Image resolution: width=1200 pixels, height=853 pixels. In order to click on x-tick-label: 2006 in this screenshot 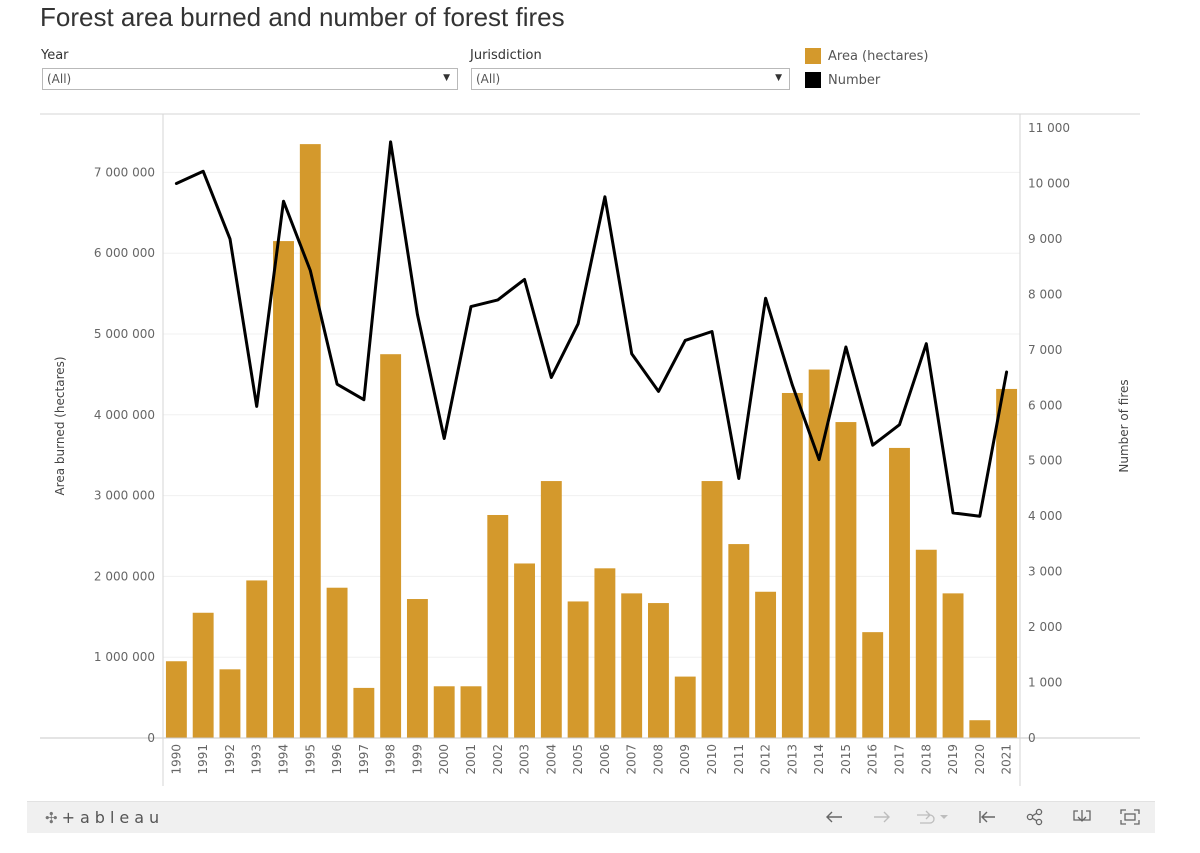, I will do `click(605, 759)`.